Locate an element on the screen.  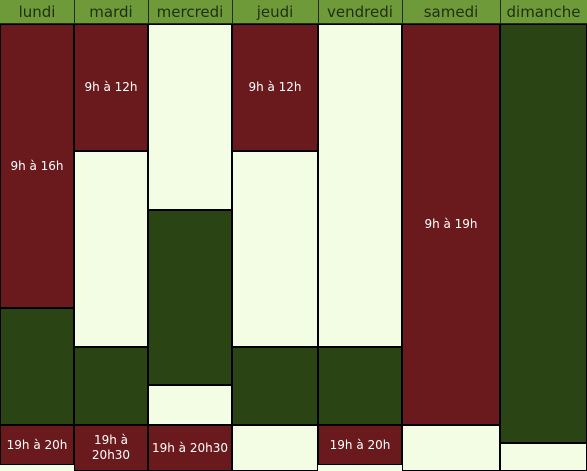
slot-jeudi-evening is located at coordinates (275, 448).